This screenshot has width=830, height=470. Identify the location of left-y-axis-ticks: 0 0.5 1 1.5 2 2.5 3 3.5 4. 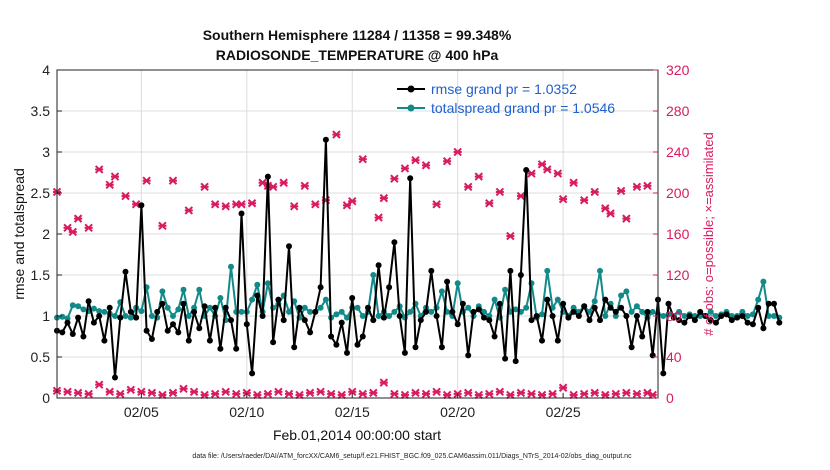
(46, 234).